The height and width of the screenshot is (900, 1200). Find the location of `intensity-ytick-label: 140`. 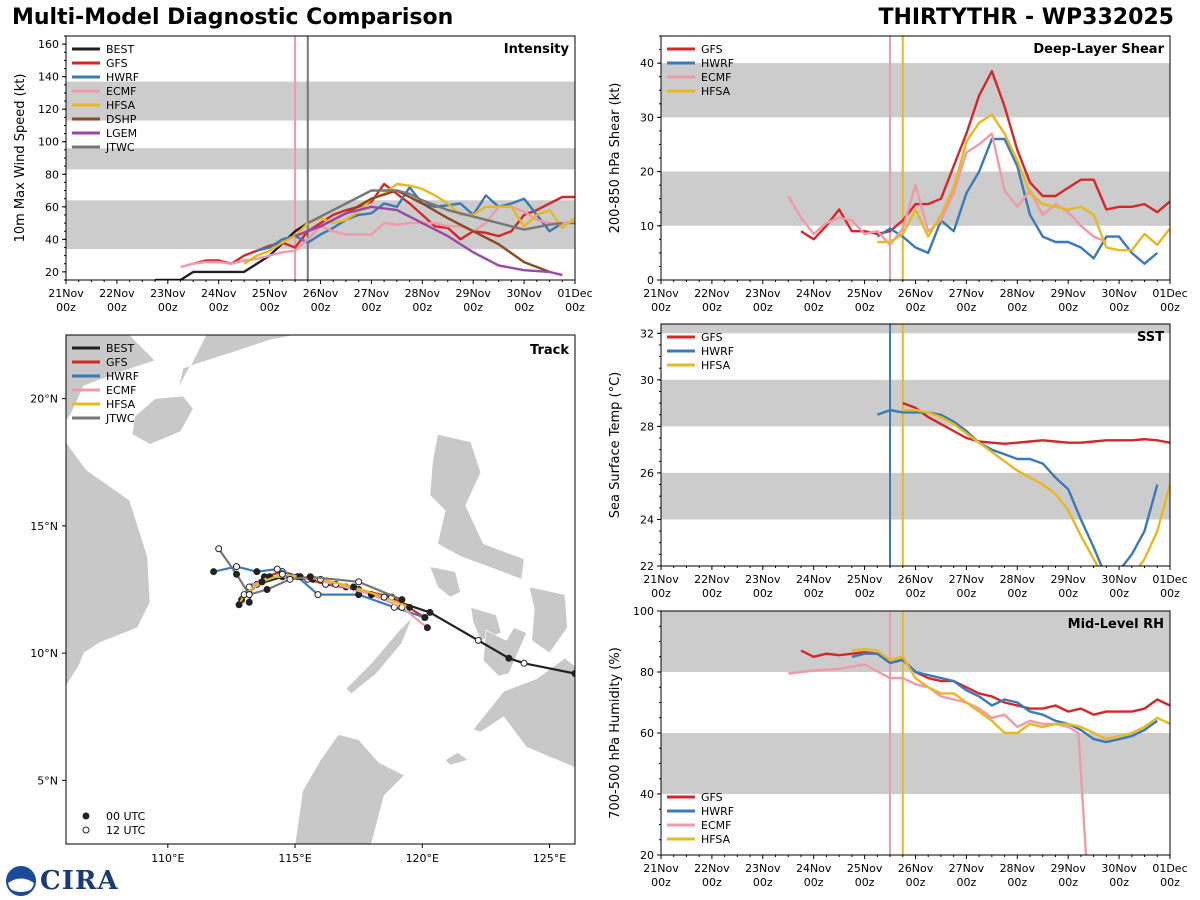

intensity-ytick-label: 140 is located at coordinates (48, 77).